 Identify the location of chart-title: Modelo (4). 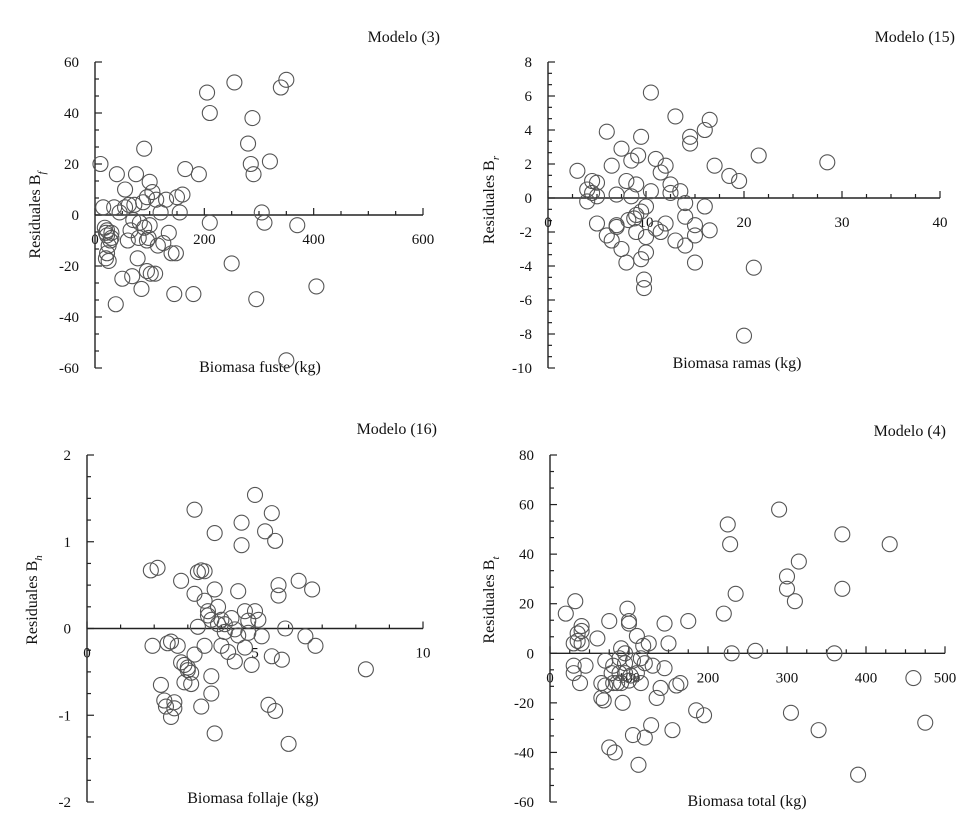
(910, 431).